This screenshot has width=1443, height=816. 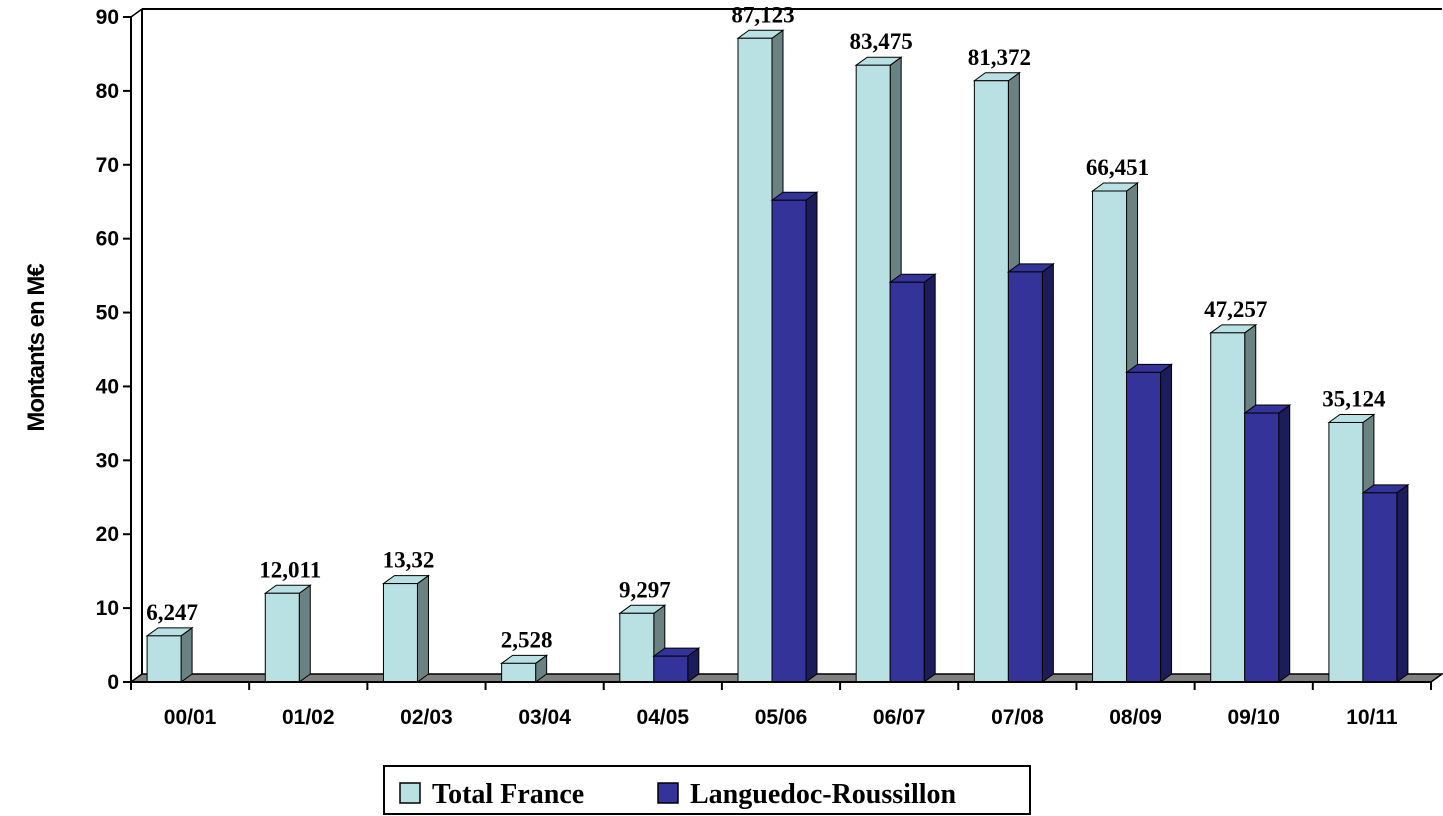 I want to click on bar-total-france-02-03-side, so click(x=422, y=628).